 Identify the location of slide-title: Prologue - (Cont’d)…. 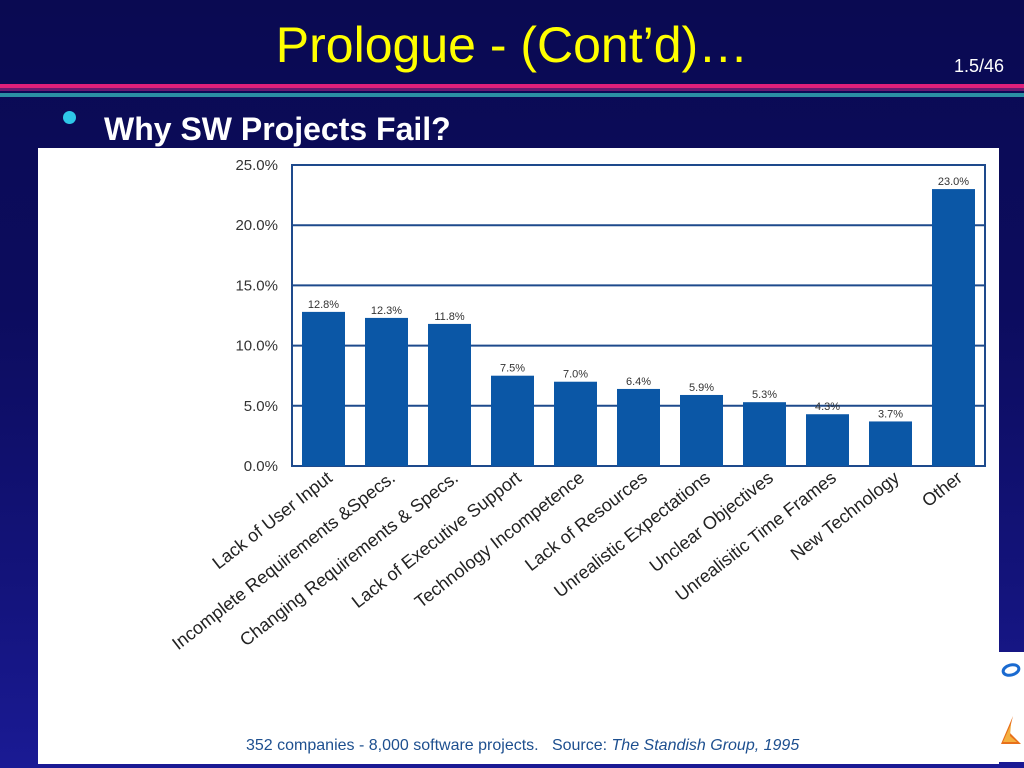
(512, 45).